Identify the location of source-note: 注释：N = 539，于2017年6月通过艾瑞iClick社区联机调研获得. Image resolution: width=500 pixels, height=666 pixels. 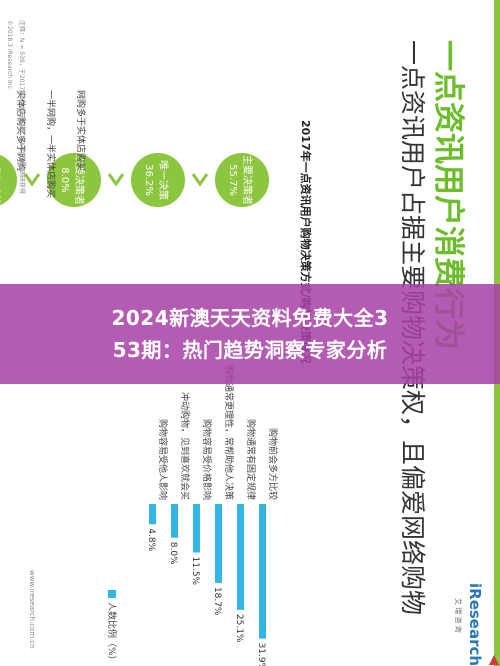
(22, 107).